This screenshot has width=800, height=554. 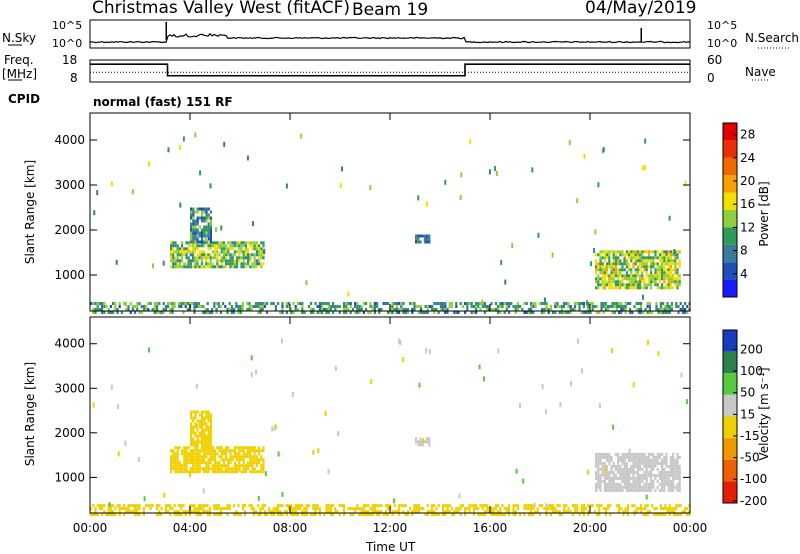 I want to click on velocity-scatter, so click(x=278, y=454).